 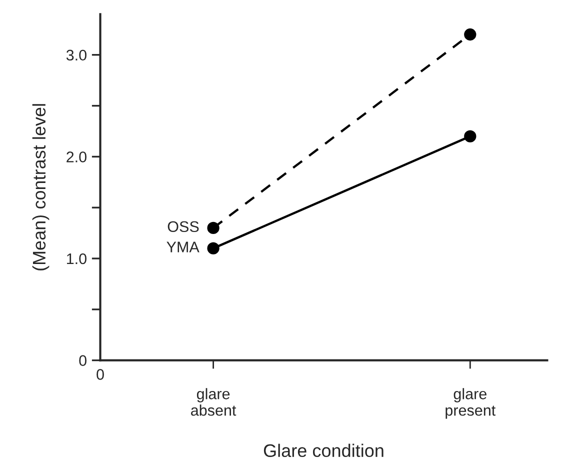 What do you see at coordinates (324, 451) in the screenshot?
I see `x-axis-title: Glare condition` at bounding box center [324, 451].